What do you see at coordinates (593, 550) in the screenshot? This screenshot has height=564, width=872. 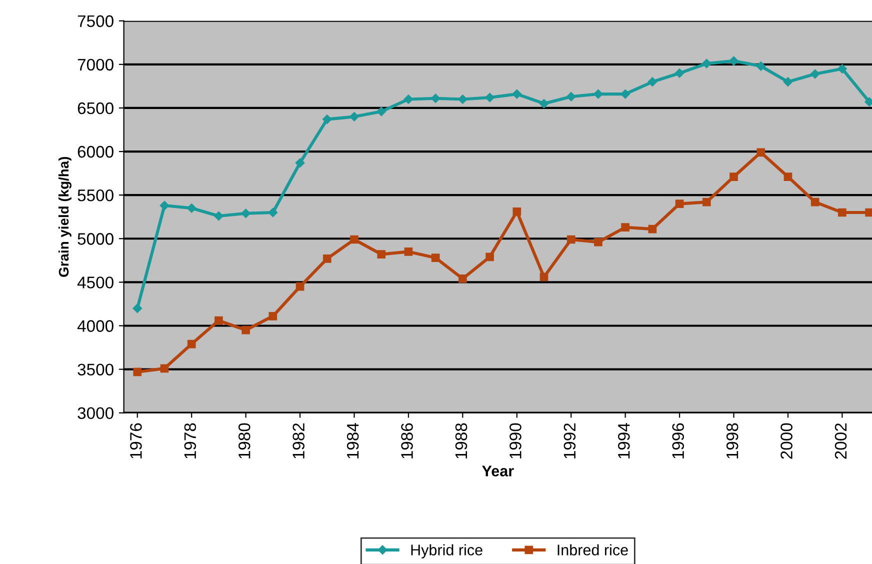 I see `legend-label: Inbred rice` at bounding box center [593, 550].